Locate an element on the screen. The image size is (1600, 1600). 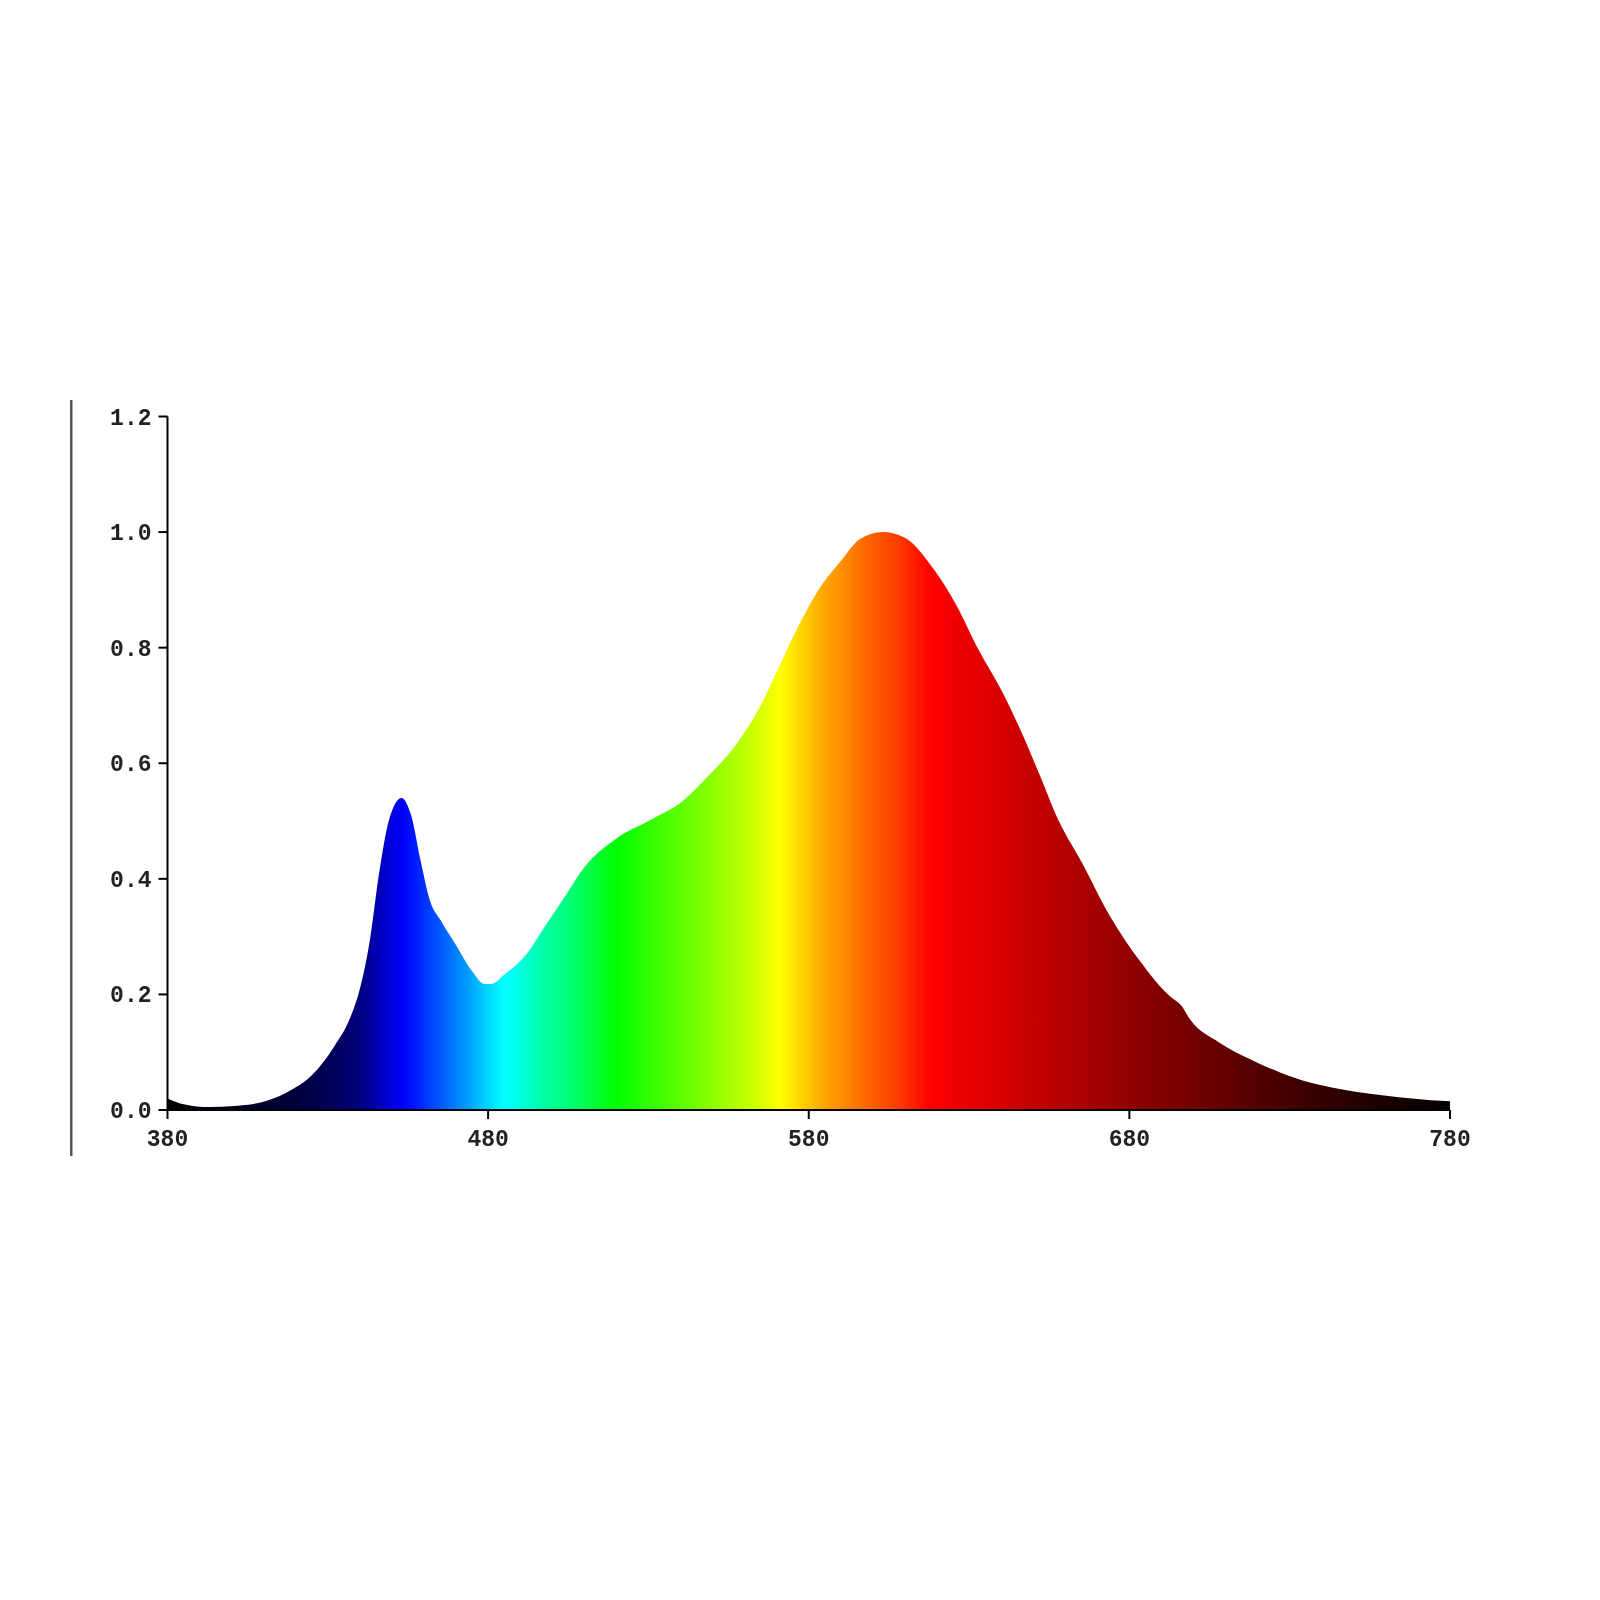
x-tick-label: 780 is located at coordinates (1450, 1140).